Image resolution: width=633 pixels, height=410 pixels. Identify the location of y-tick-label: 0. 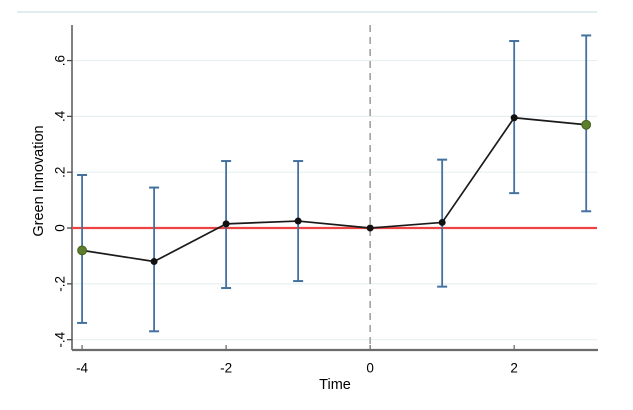
(60, 228).